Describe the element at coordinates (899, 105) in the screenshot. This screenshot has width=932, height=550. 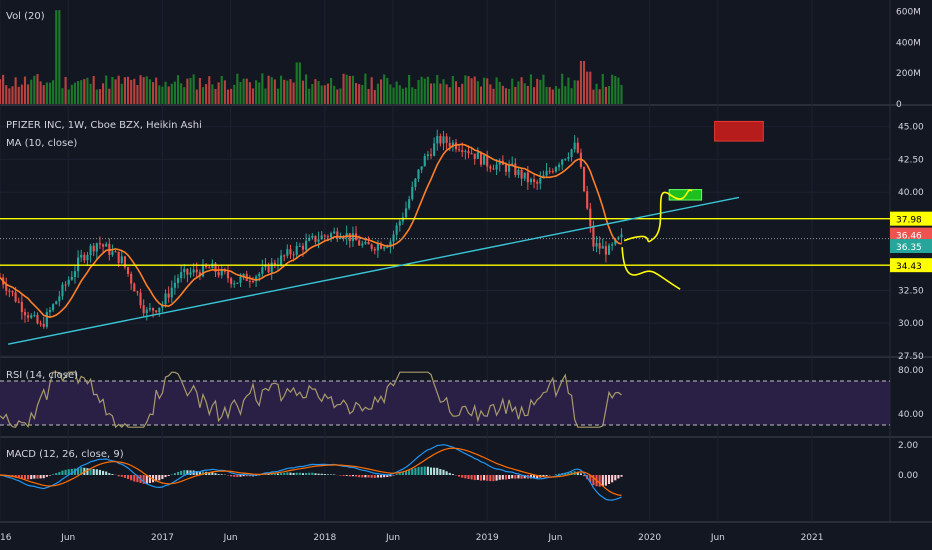
I see `volume-tick-label: 0` at that location.